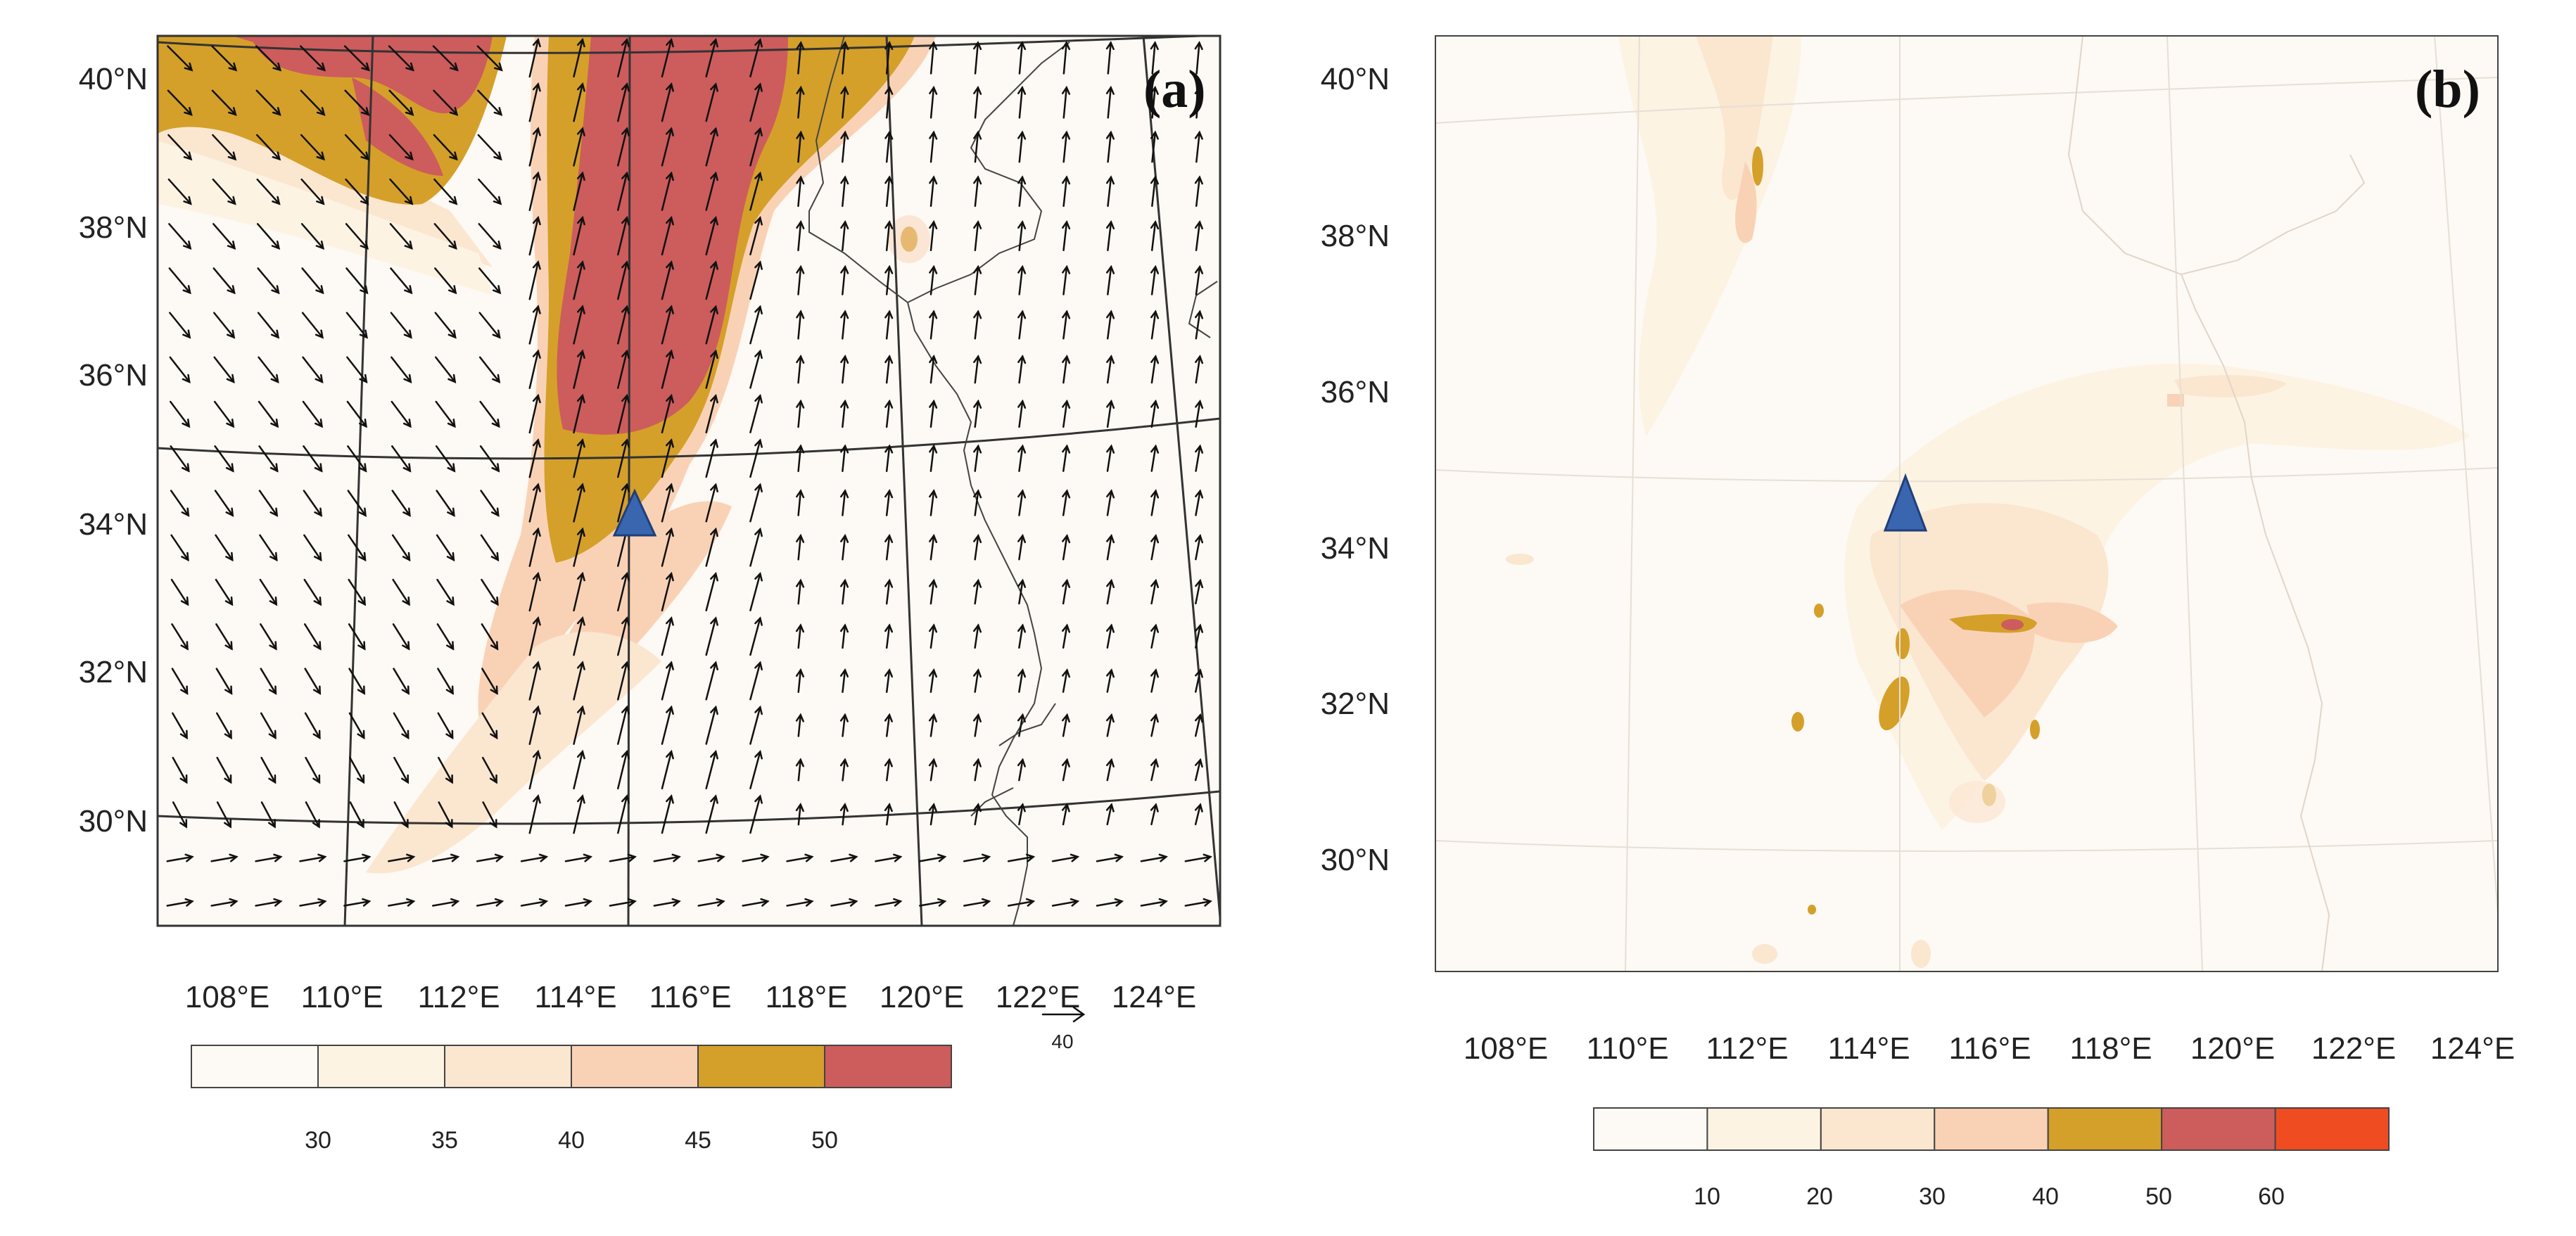 This screenshot has height=1236, width=2576. Describe the element at coordinates (113, 227) in the screenshot. I see `lat-label: 38°N` at that location.